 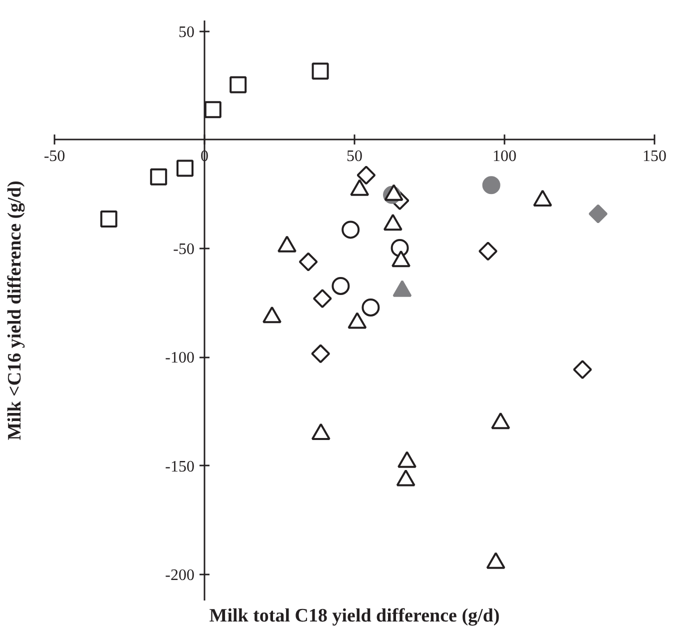 I want to click on x-tick-label: -50, so click(x=55, y=156).